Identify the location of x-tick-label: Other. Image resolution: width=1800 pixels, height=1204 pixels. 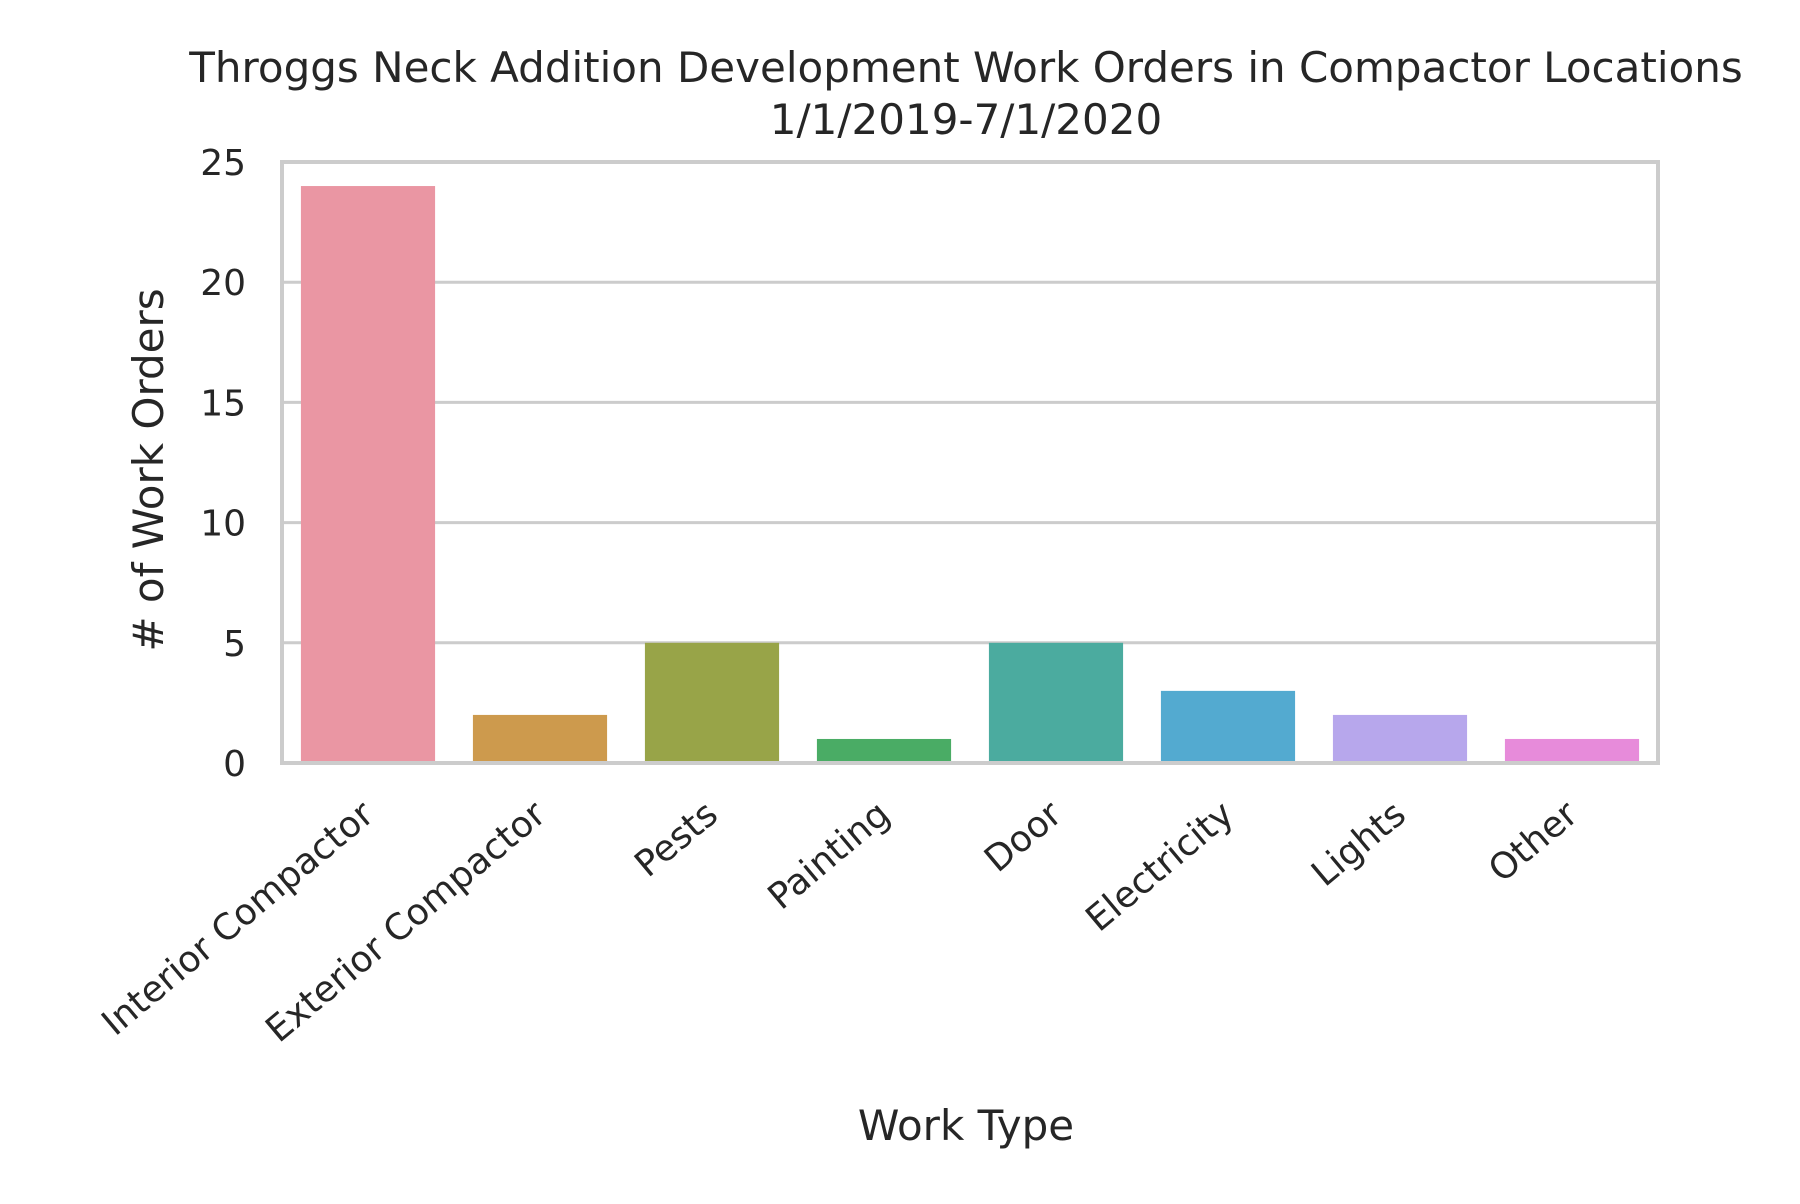
(1533, 841).